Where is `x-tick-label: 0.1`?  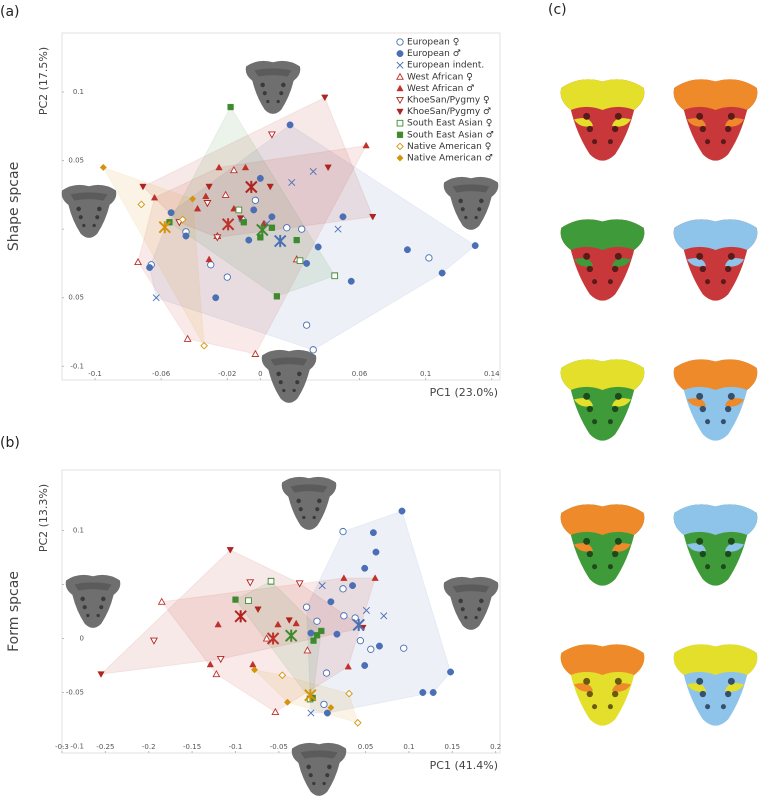
x-tick-label: 0.1 is located at coordinates (425, 374).